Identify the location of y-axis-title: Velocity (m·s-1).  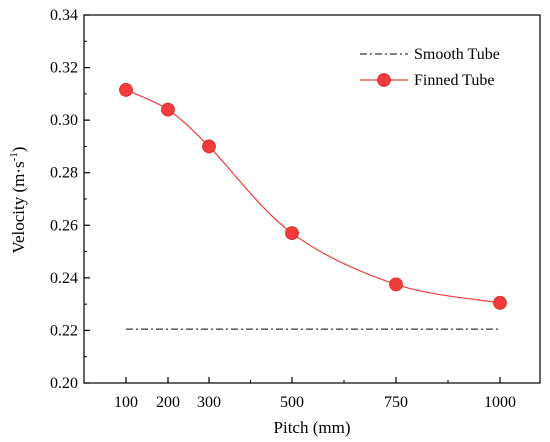
(18, 200).